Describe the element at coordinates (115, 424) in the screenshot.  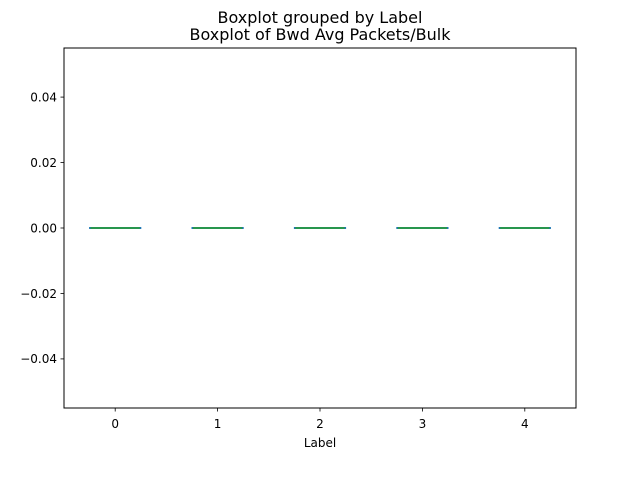
I see `x-tick-label: 0` at that location.